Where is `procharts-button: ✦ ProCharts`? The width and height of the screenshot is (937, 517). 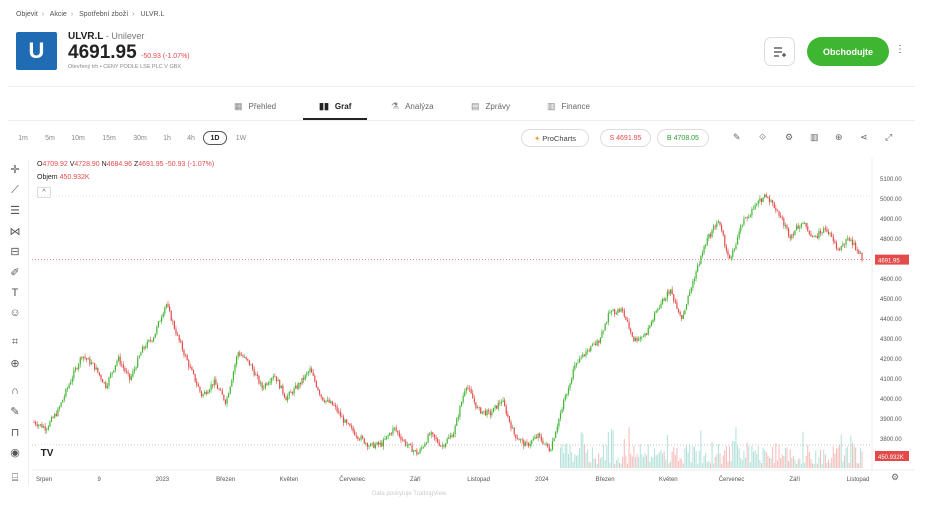
procharts-button: ✦ ProCharts is located at coordinates (555, 138).